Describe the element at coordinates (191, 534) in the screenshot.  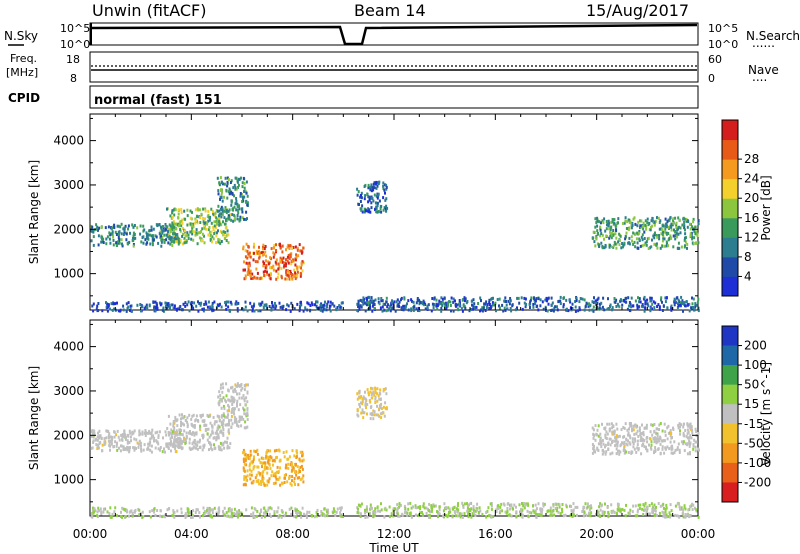
I see `x-tick-label: 04:00` at that location.